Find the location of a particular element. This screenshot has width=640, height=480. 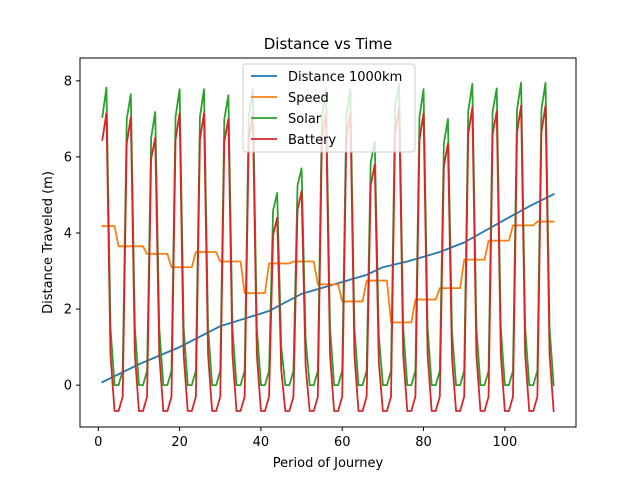

y-tick-label: 0 is located at coordinates (68, 386).